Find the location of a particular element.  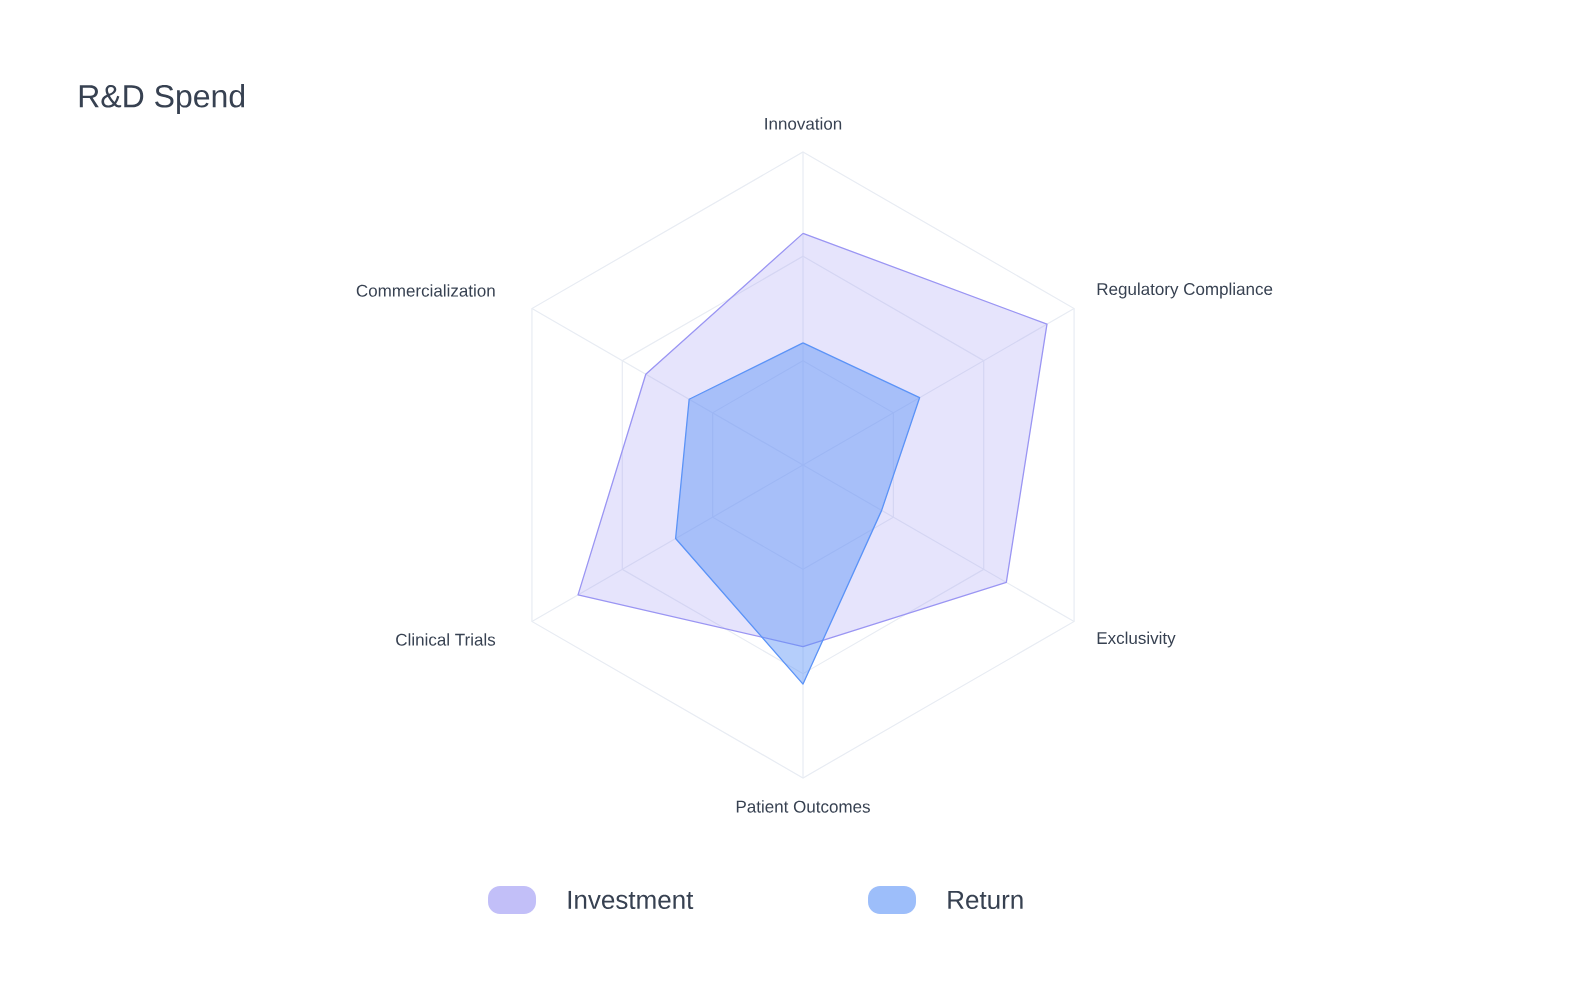

chart-title: R&D Spend is located at coordinates (162, 99).